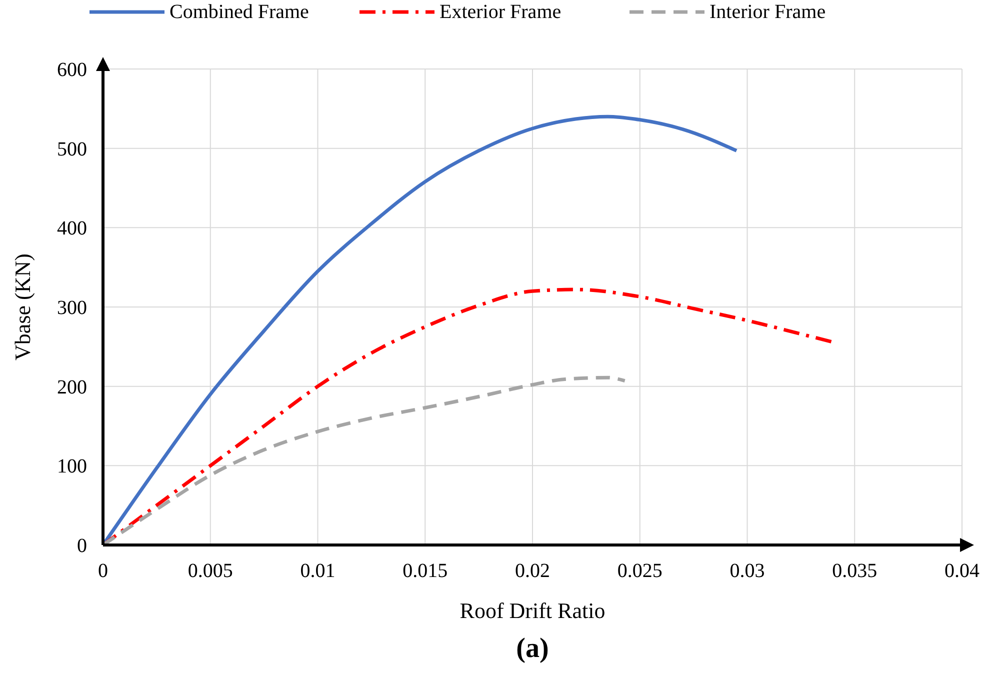 The width and height of the screenshot is (989, 673). I want to click on y-tick-label: 100, so click(72, 467).